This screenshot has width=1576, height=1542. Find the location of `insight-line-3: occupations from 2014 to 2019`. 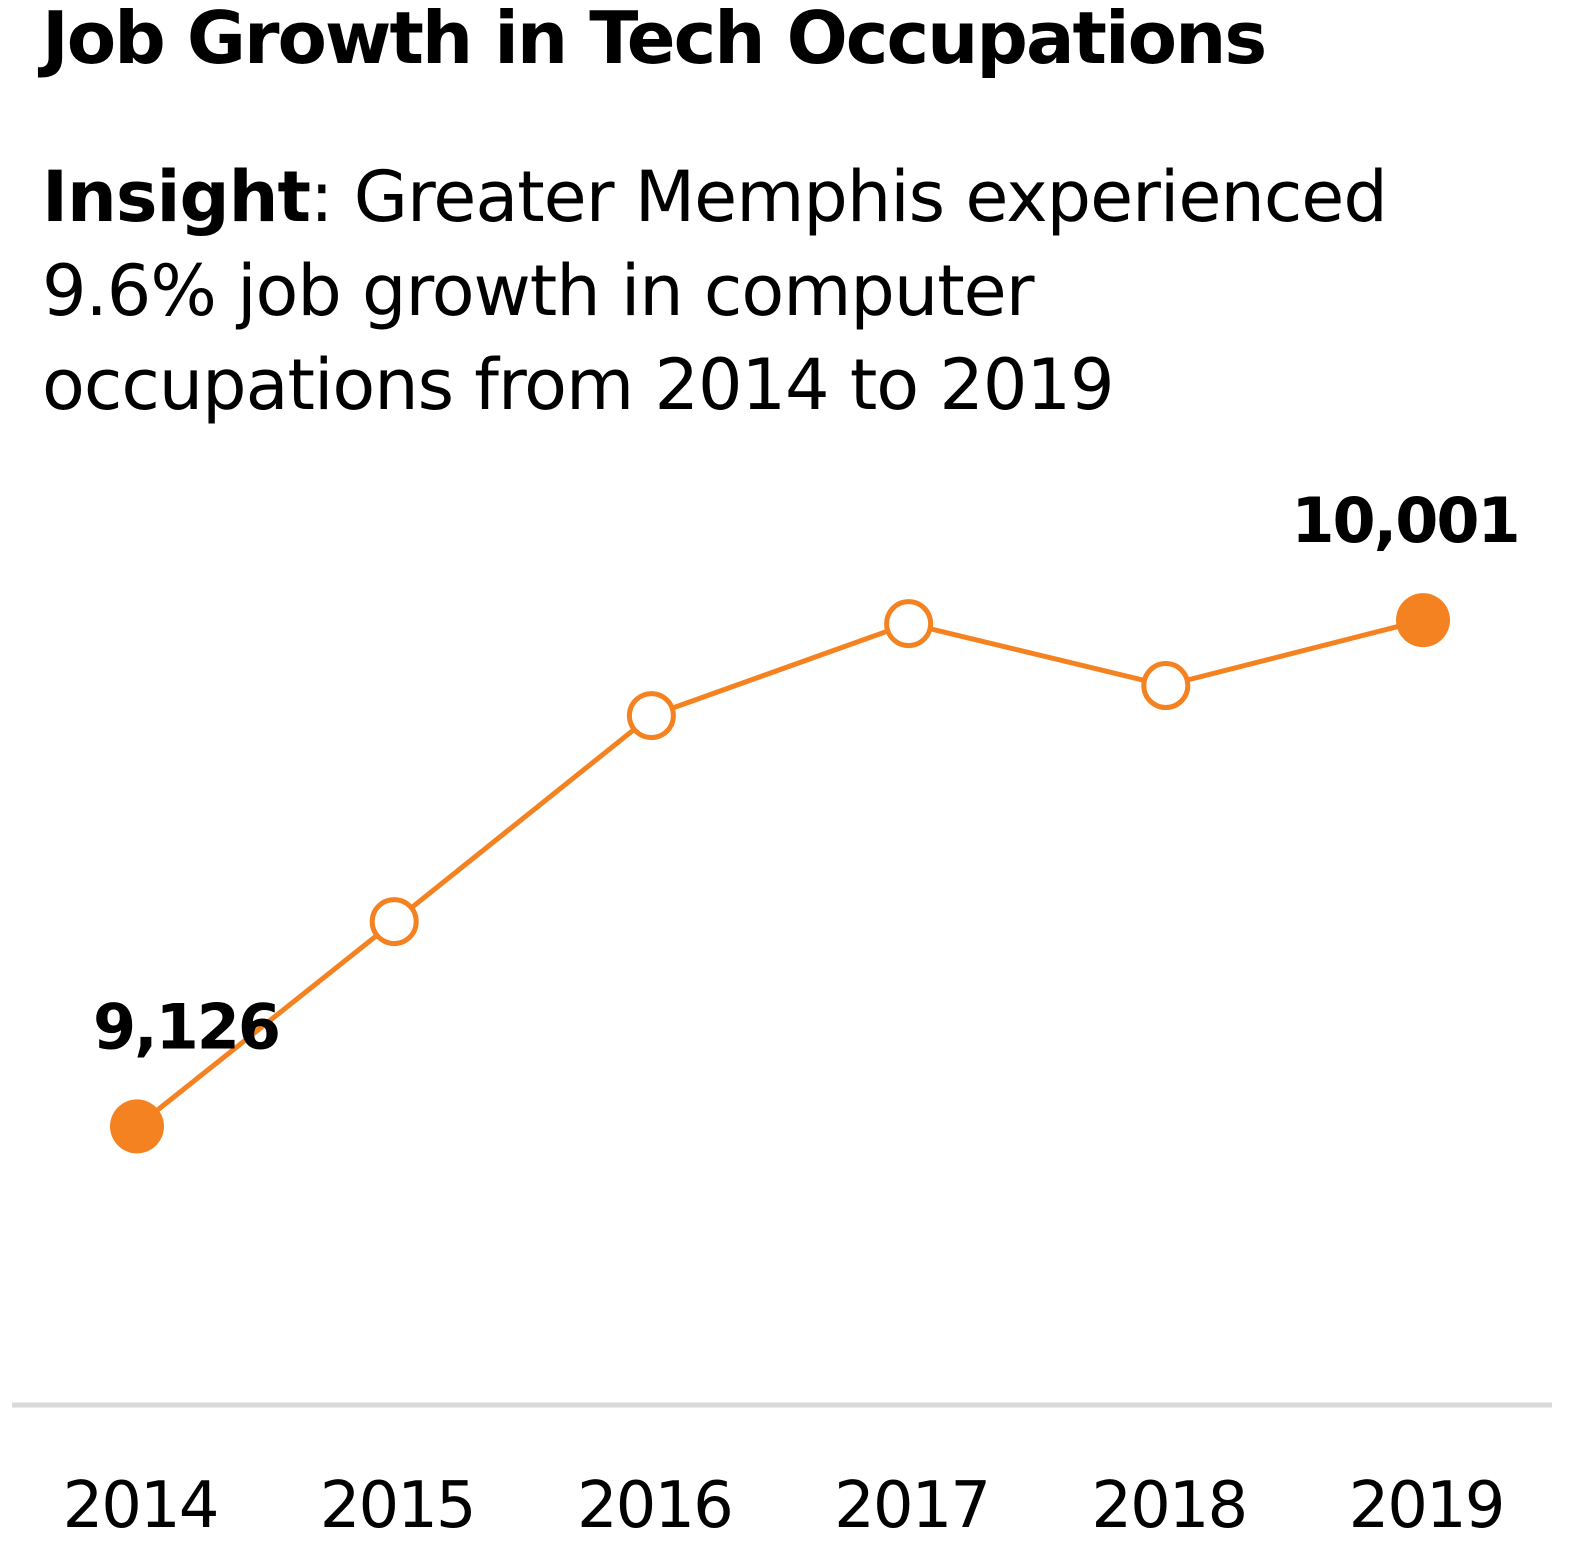

insight-line-3: occupations from 2014 to 2019 is located at coordinates (578, 385).